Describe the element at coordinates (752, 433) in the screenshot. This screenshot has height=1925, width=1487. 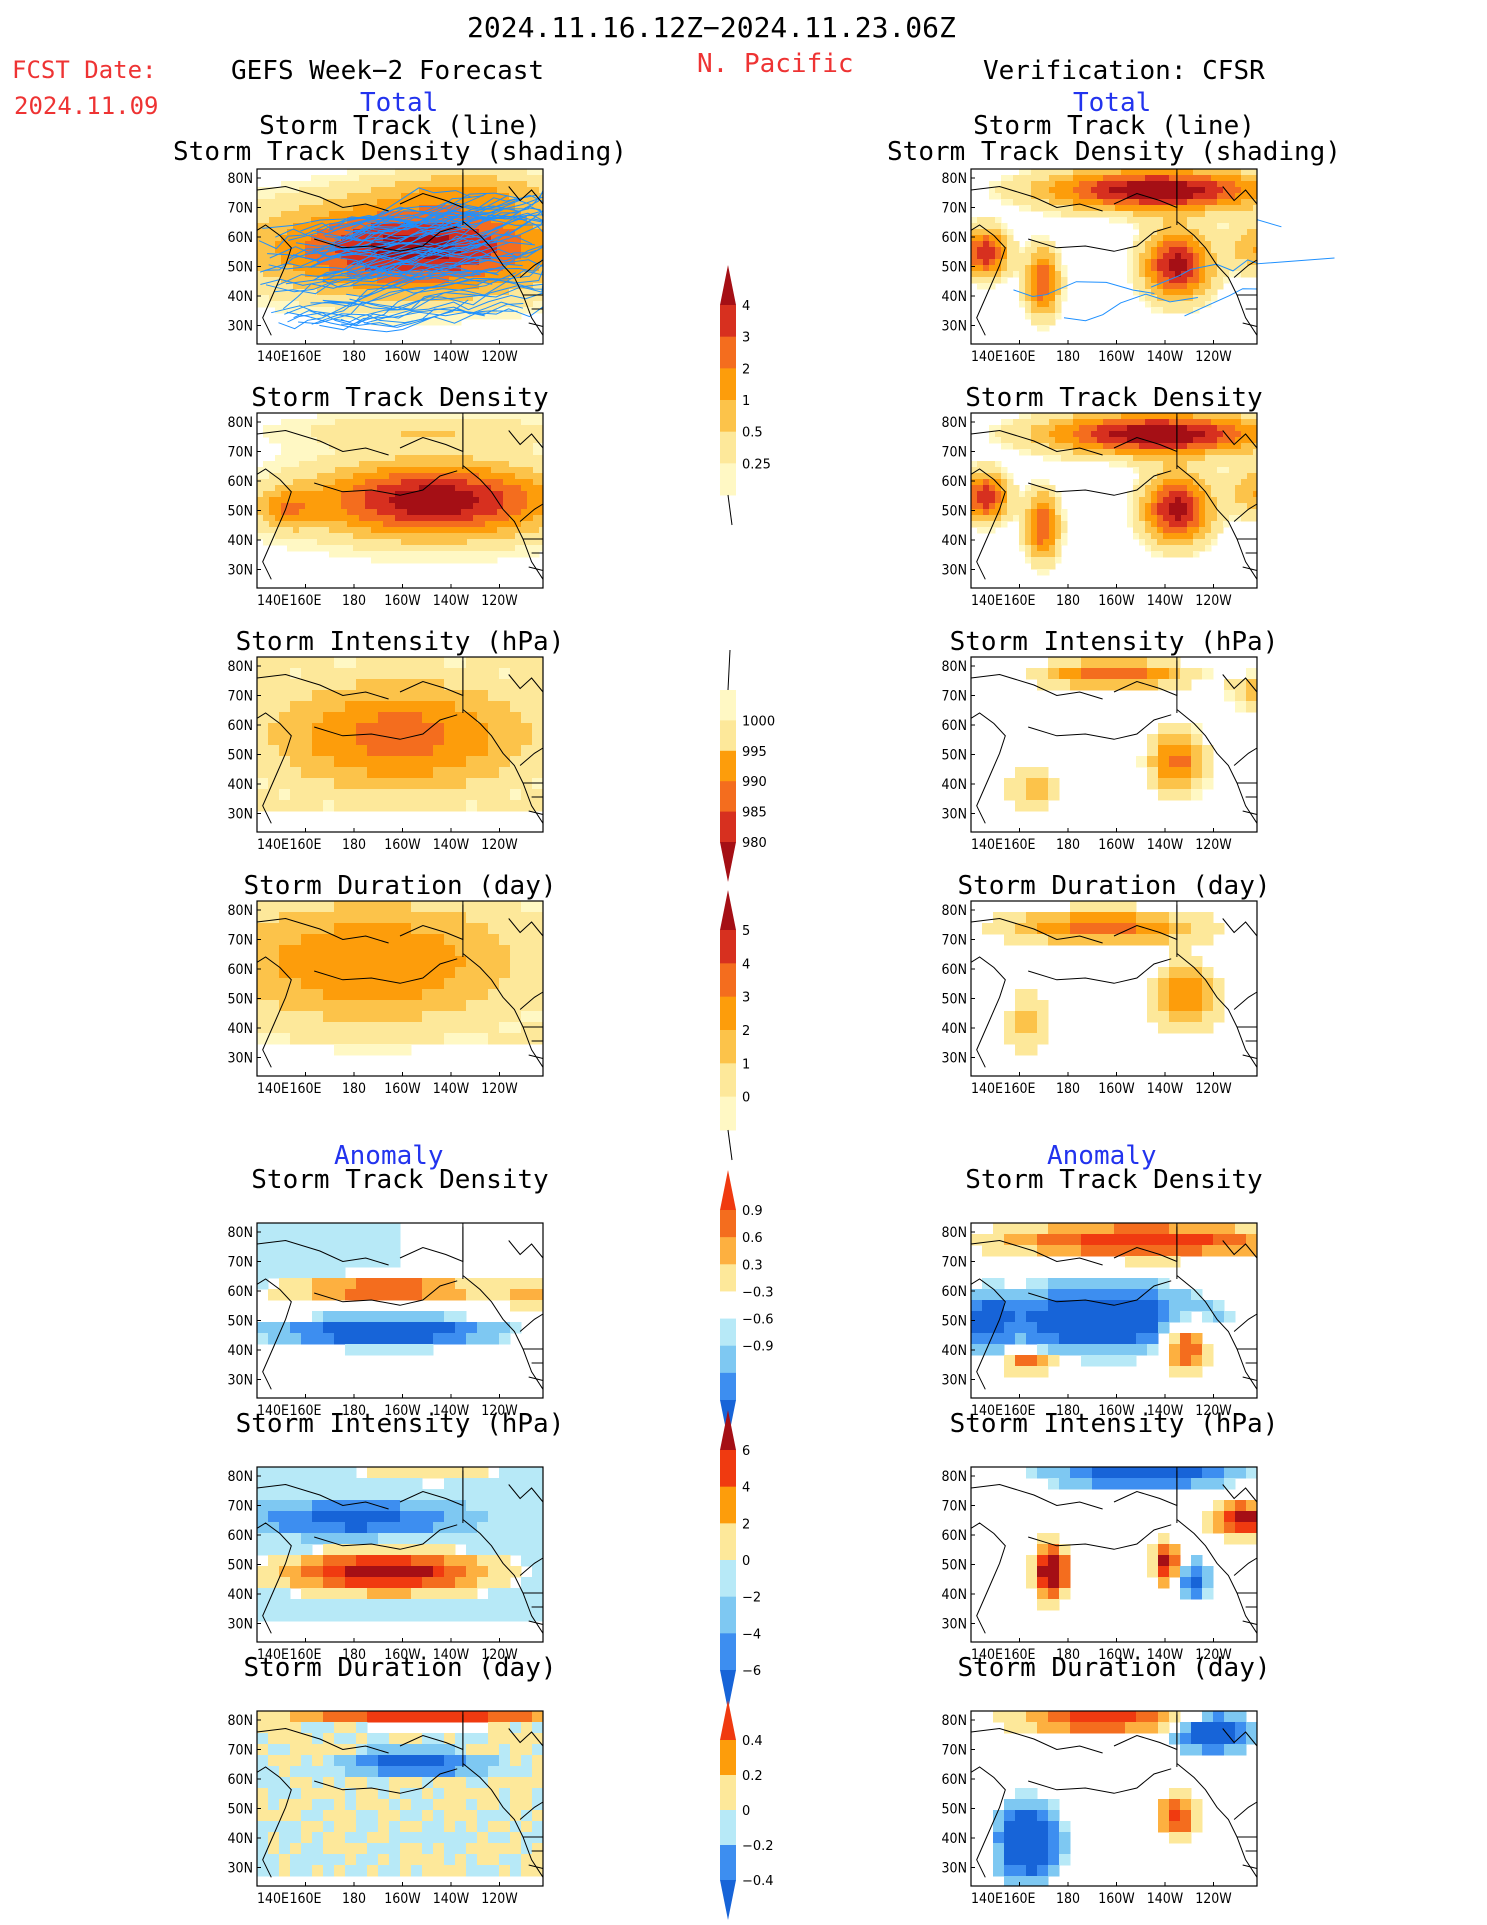
I see `colorbar-label: 0.5` at that location.